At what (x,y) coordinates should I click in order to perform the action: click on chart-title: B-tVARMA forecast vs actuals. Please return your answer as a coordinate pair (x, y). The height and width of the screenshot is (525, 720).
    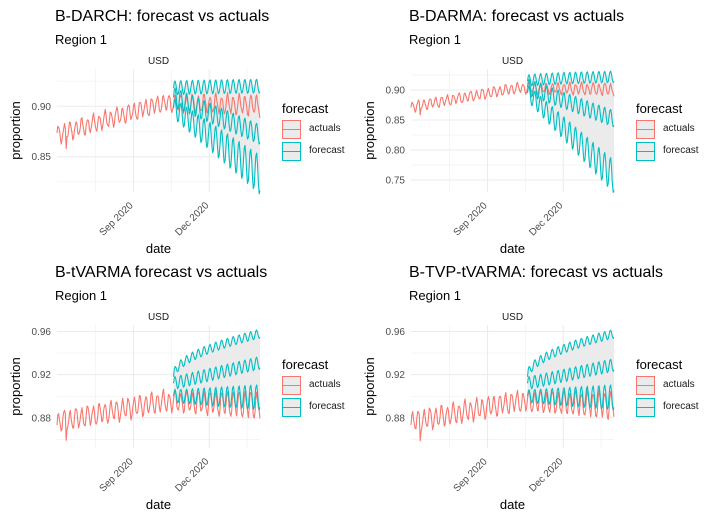
    Looking at the image, I should click on (161, 272).